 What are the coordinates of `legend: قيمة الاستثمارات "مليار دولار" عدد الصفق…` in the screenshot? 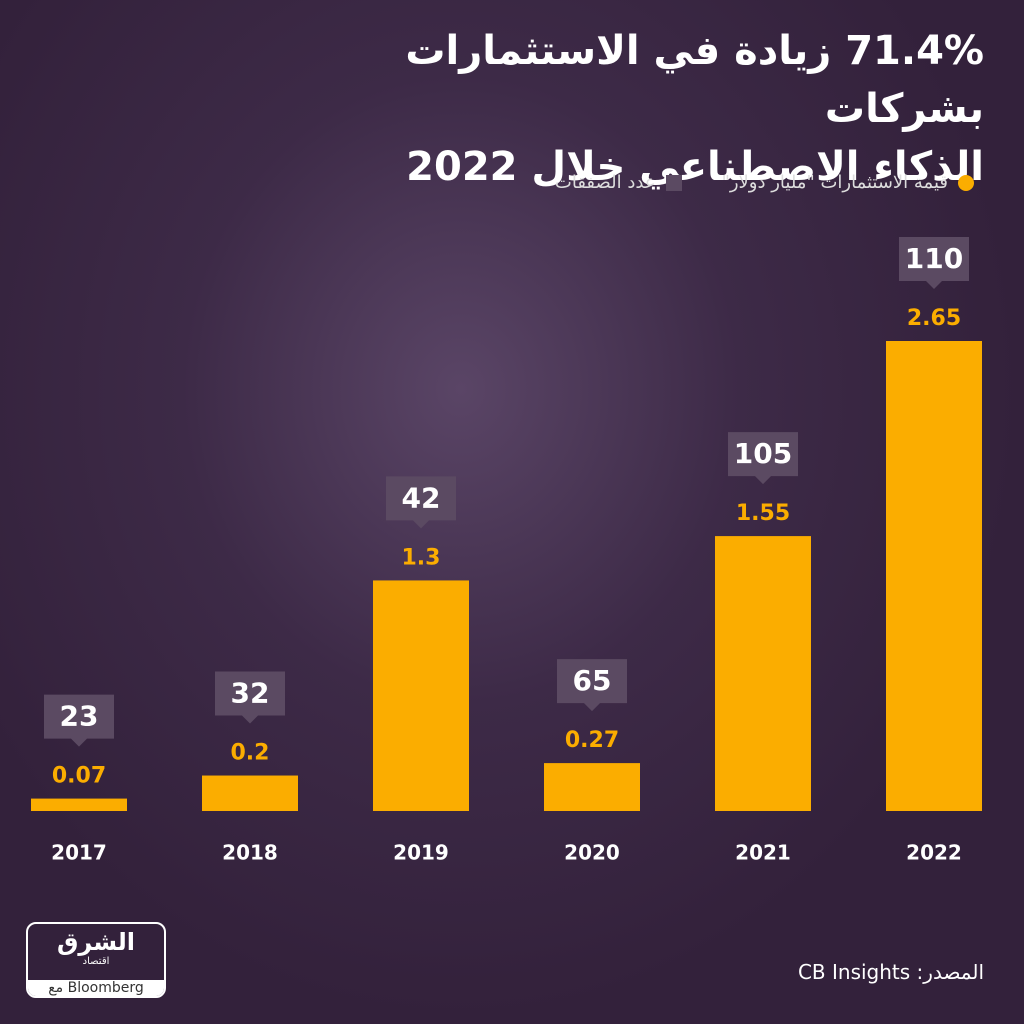 It's located at (764, 182).